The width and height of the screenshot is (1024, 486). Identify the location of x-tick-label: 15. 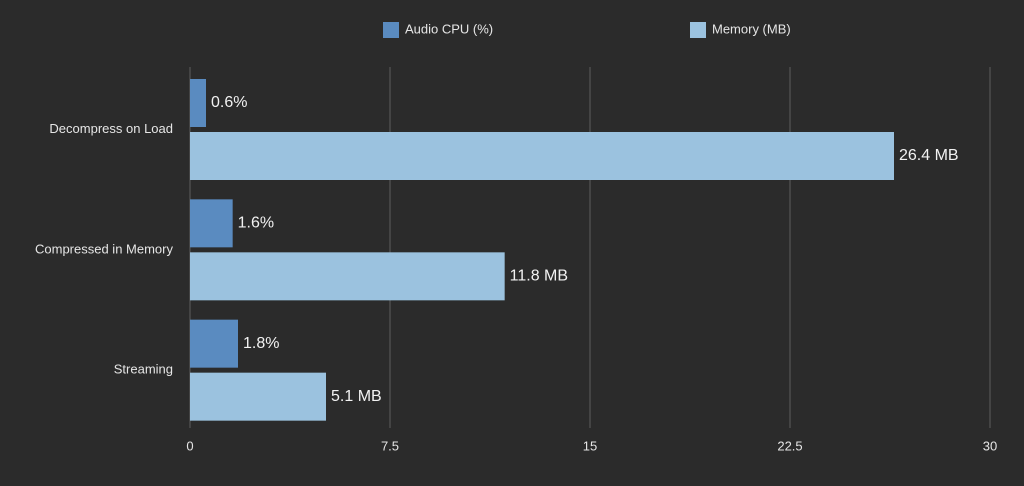
(590, 445).